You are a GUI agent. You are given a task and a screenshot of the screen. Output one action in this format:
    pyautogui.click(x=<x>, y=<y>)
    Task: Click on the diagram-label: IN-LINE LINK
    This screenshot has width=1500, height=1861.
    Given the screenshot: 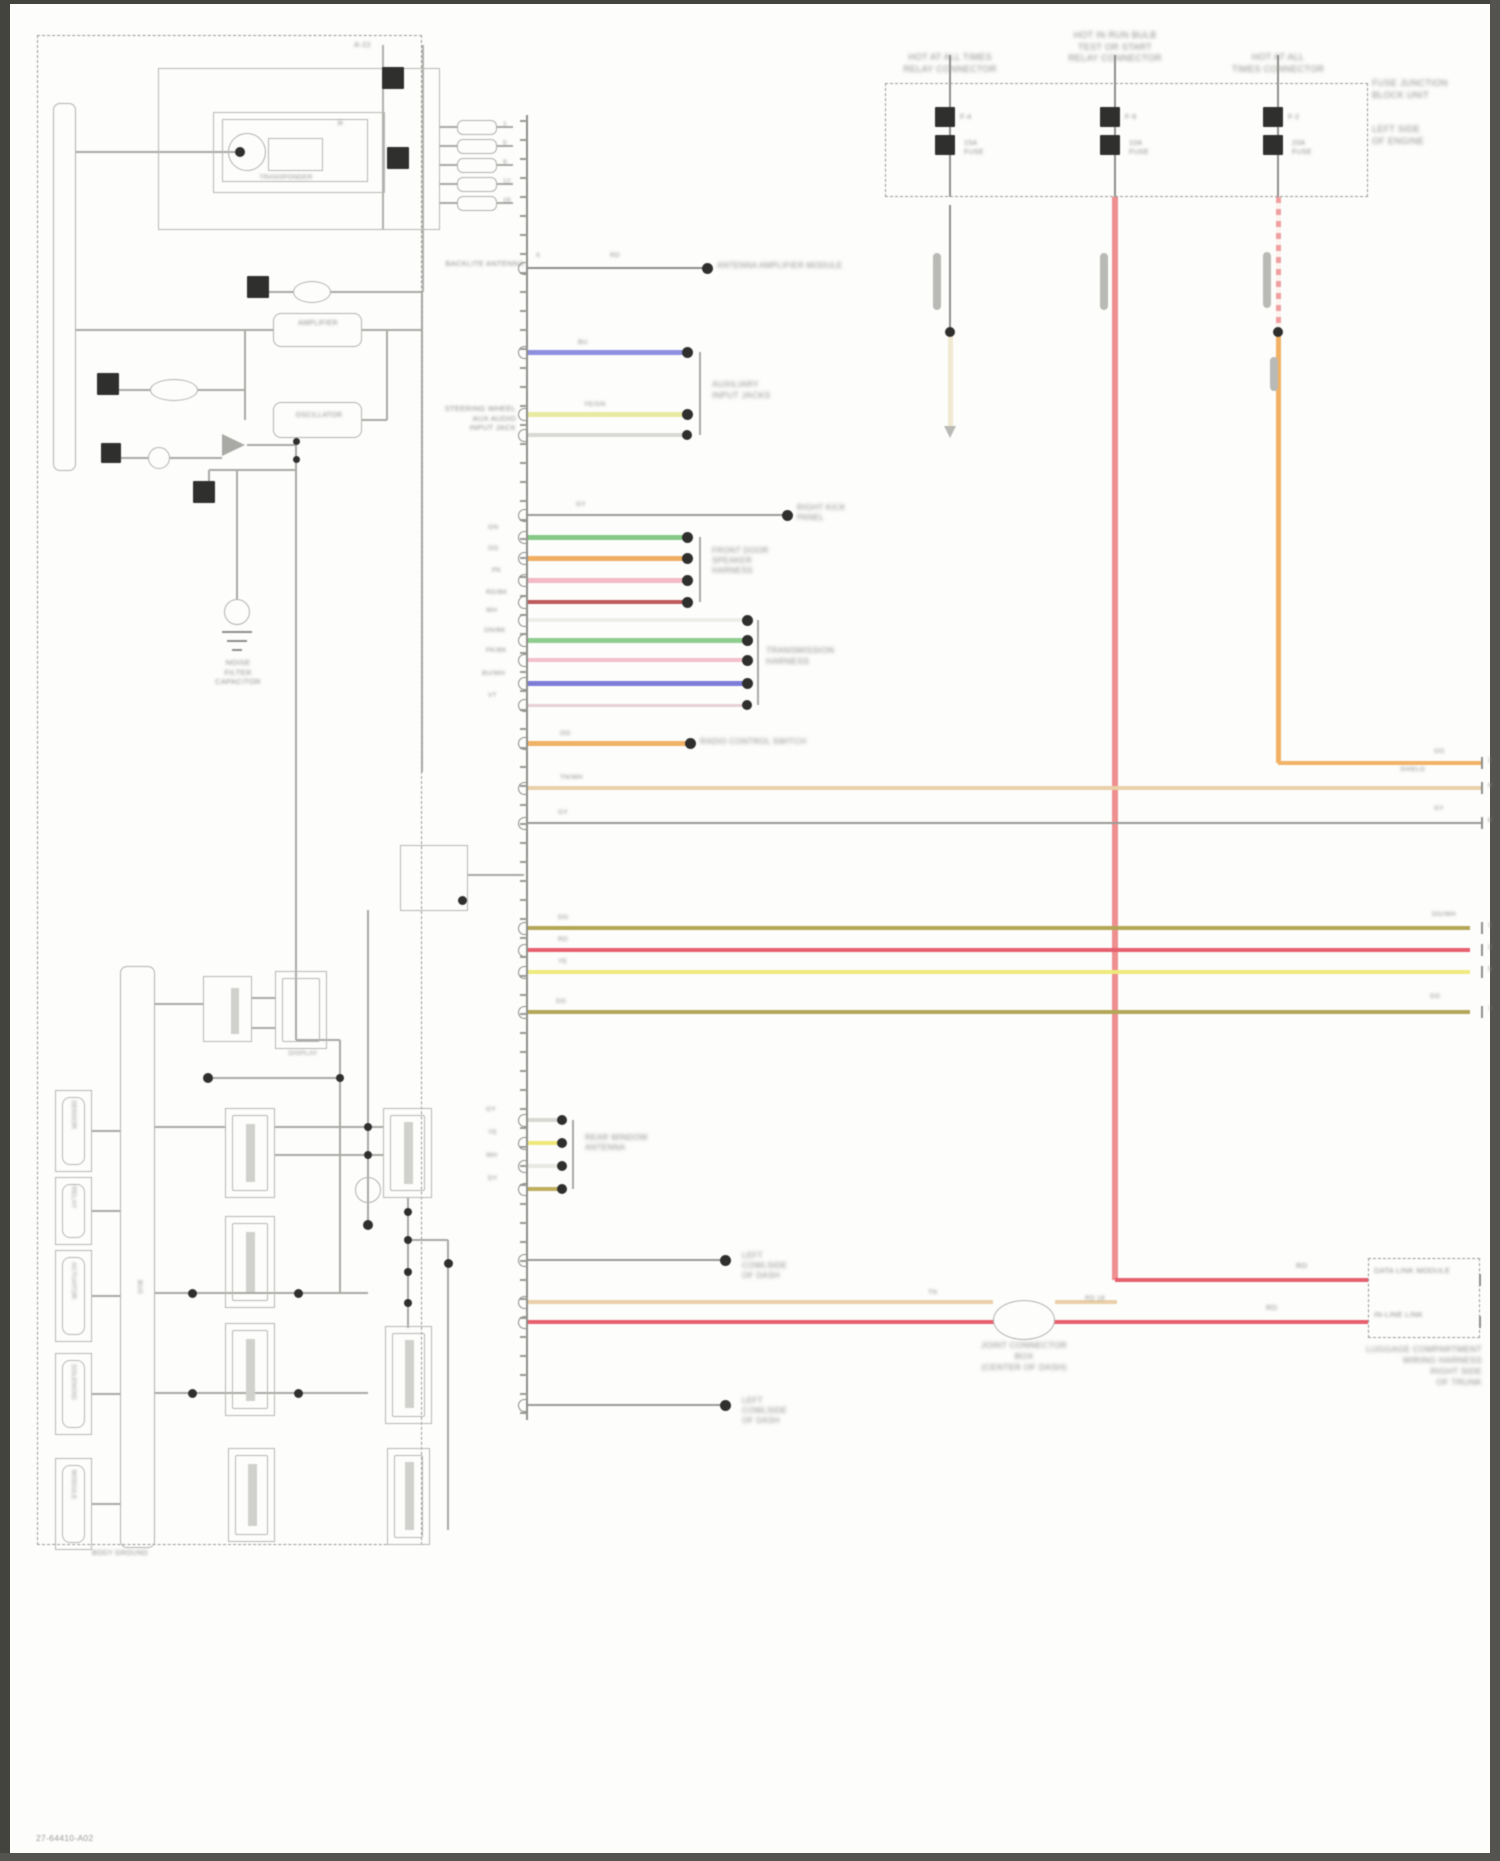 What is the action you would take?
    pyautogui.click(x=1399, y=1314)
    